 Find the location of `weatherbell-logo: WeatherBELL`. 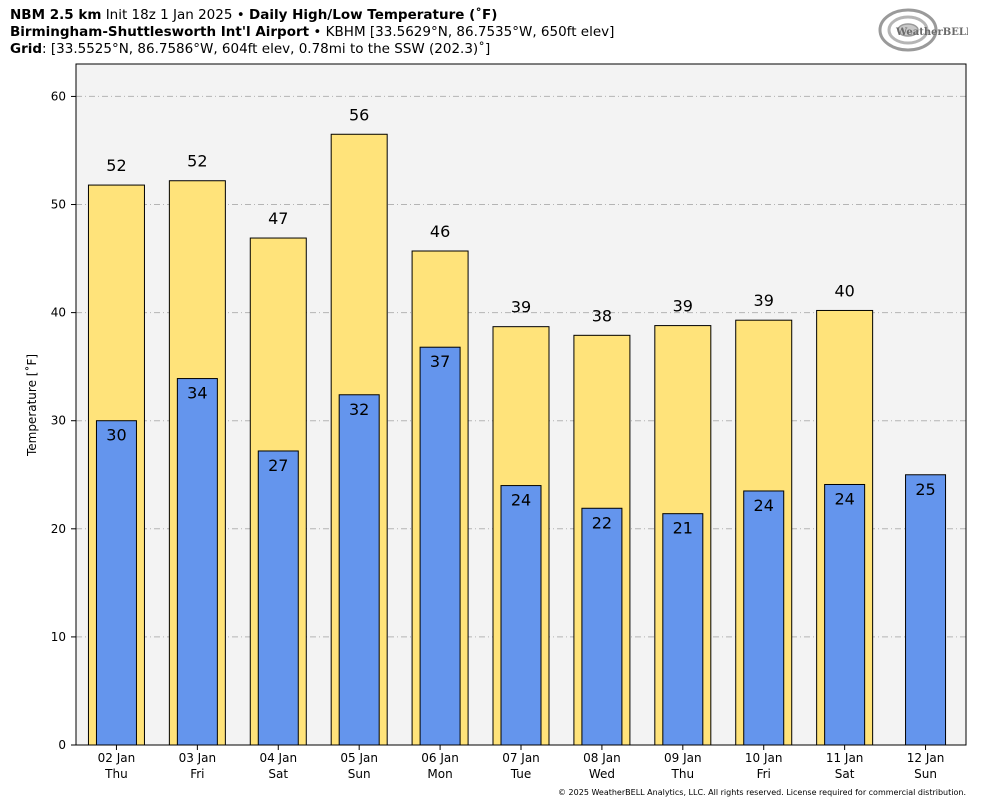

weatherbell-logo: WeatherBELL is located at coordinates (923, 30).